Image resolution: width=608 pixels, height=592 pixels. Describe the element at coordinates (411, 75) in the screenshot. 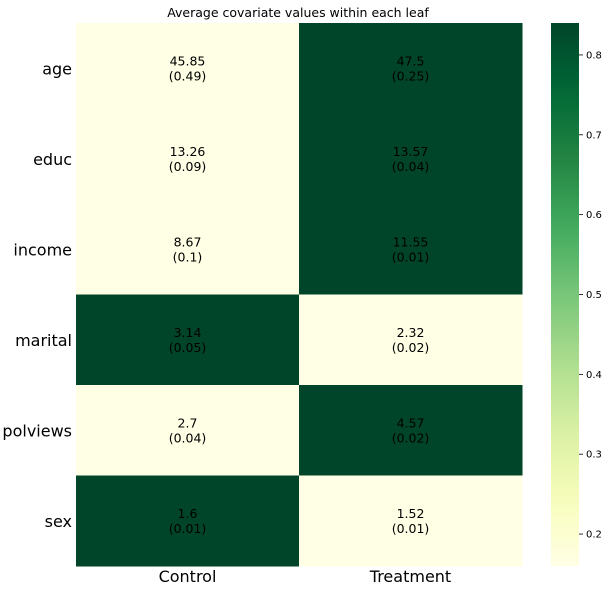

I see `cell-std-error: (0.25)` at that location.